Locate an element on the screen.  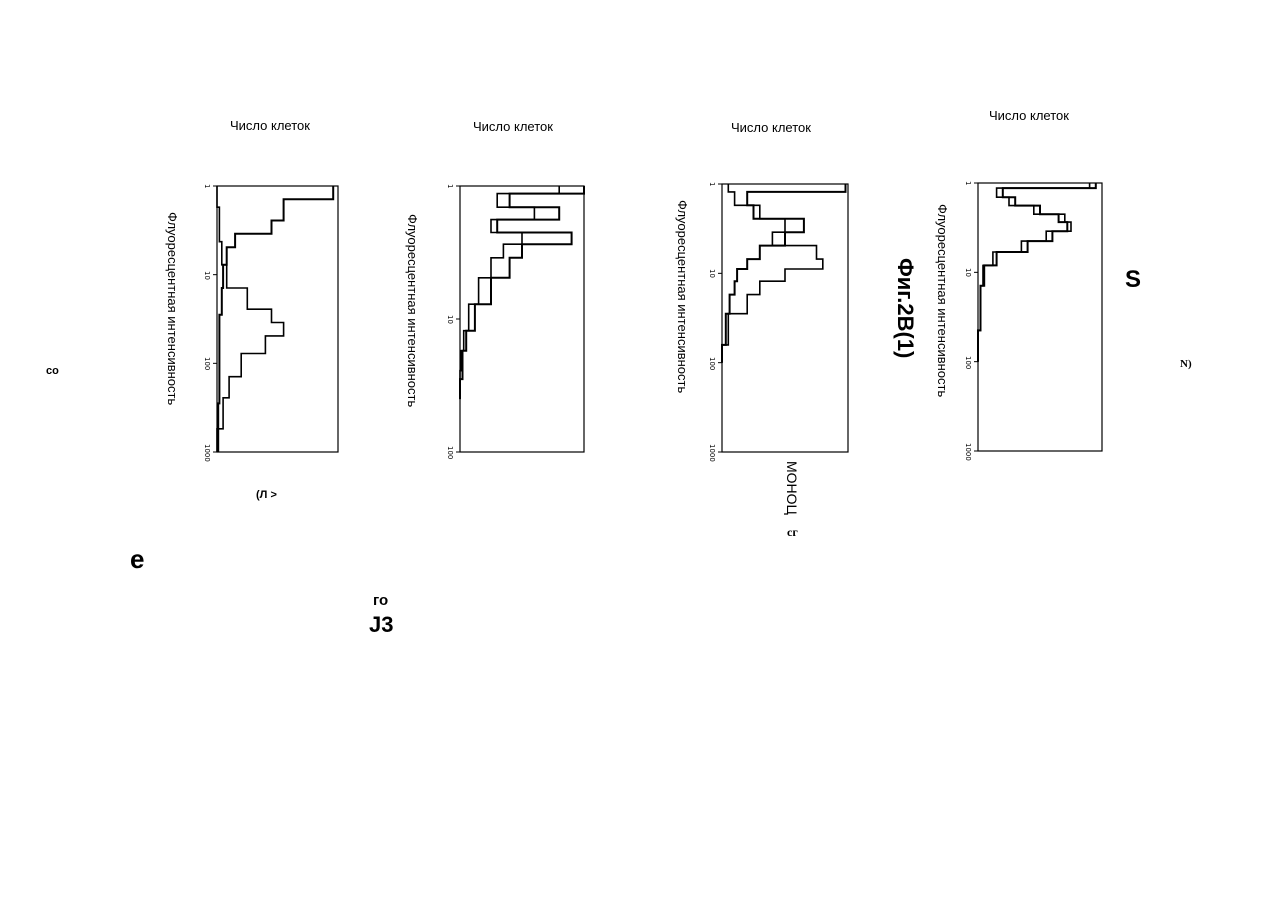
panel-2-plot is located at coordinates (522, 319).